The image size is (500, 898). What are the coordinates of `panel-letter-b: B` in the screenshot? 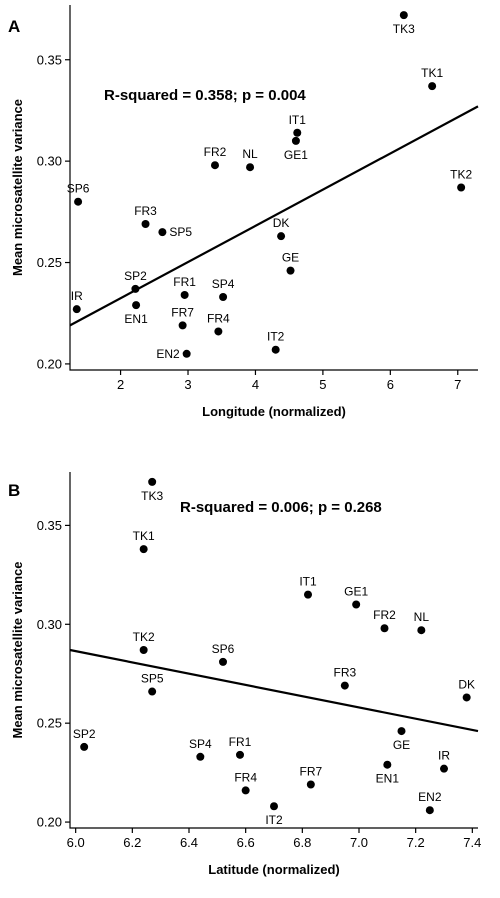 It's located at (14, 490).